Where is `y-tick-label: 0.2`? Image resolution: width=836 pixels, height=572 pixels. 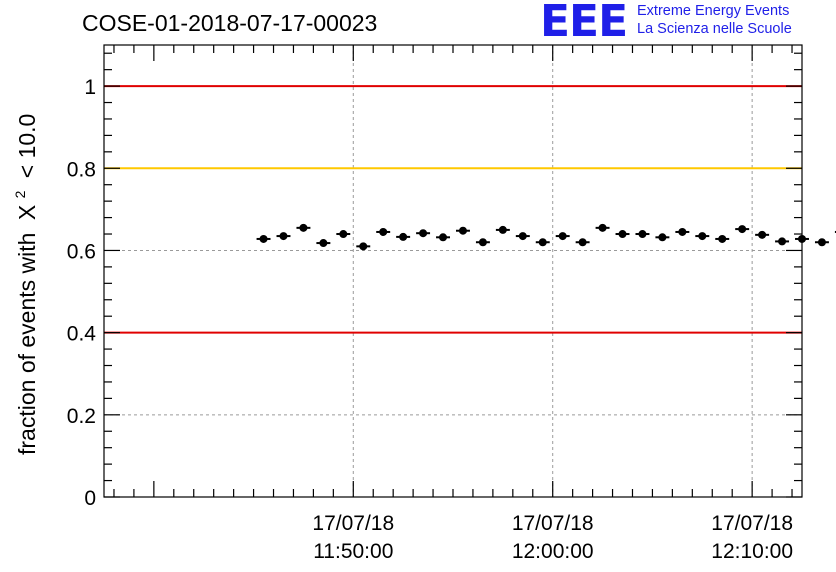
y-tick-label: 0.2 is located at coordinates (81, 416).